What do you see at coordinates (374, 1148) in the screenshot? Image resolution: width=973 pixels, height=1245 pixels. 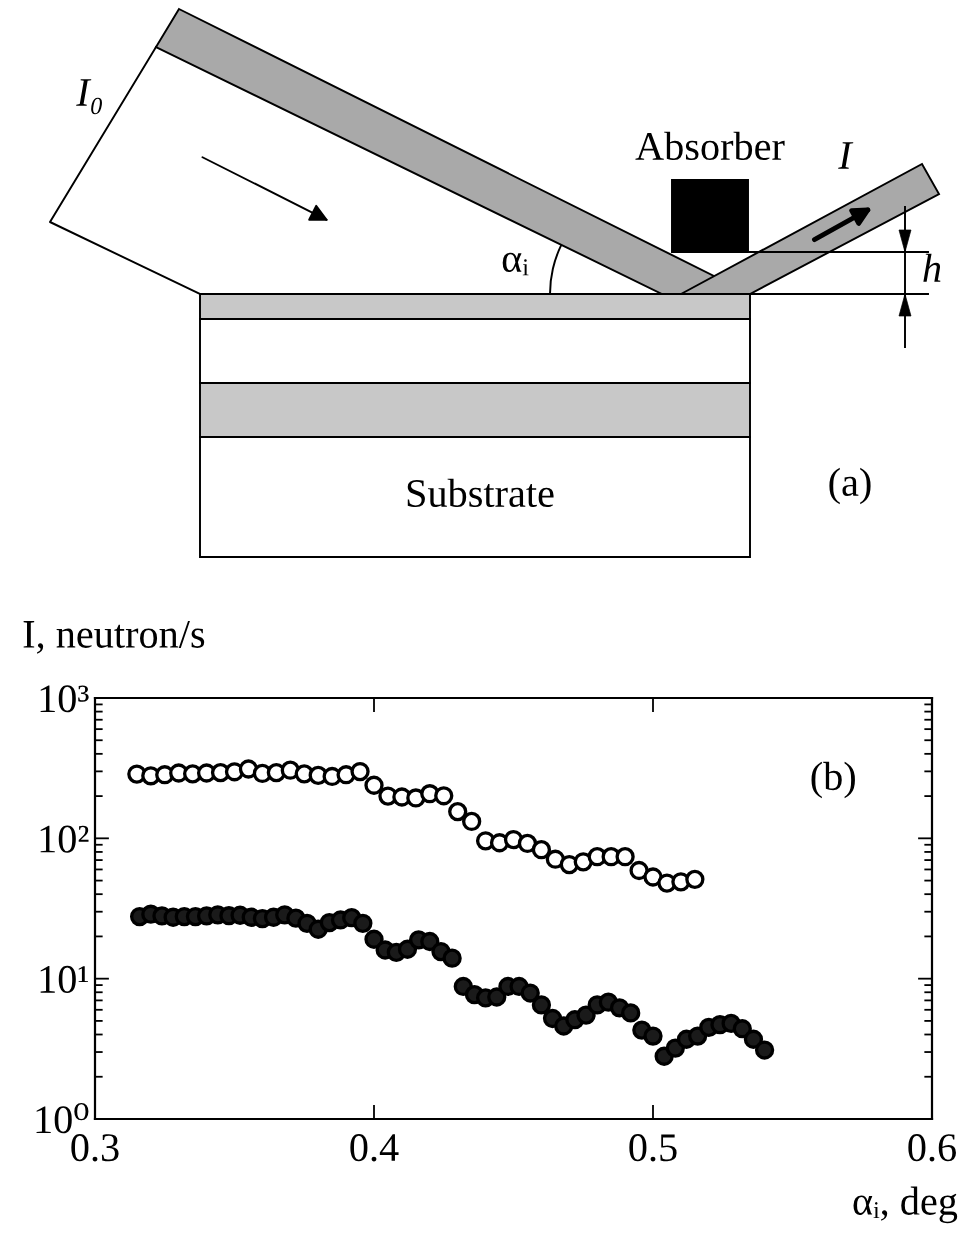 I see `x-tick-label: 0.4` at bounding box center [374, 1148].